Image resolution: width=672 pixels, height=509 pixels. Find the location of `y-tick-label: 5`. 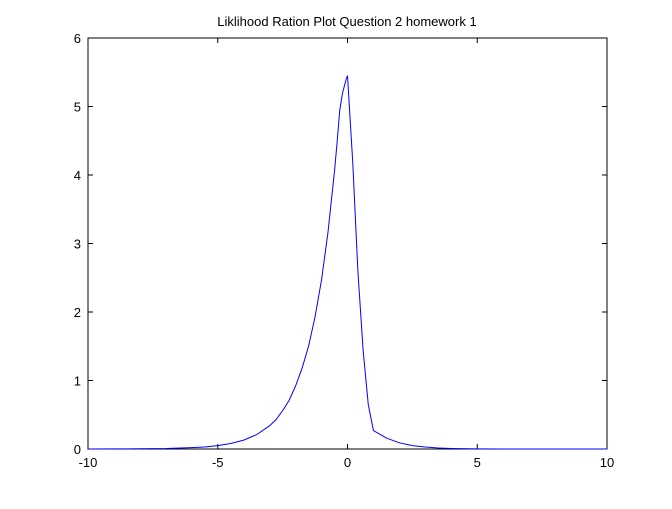

y-tick-label: 5 is located at coordinates (77, 107).